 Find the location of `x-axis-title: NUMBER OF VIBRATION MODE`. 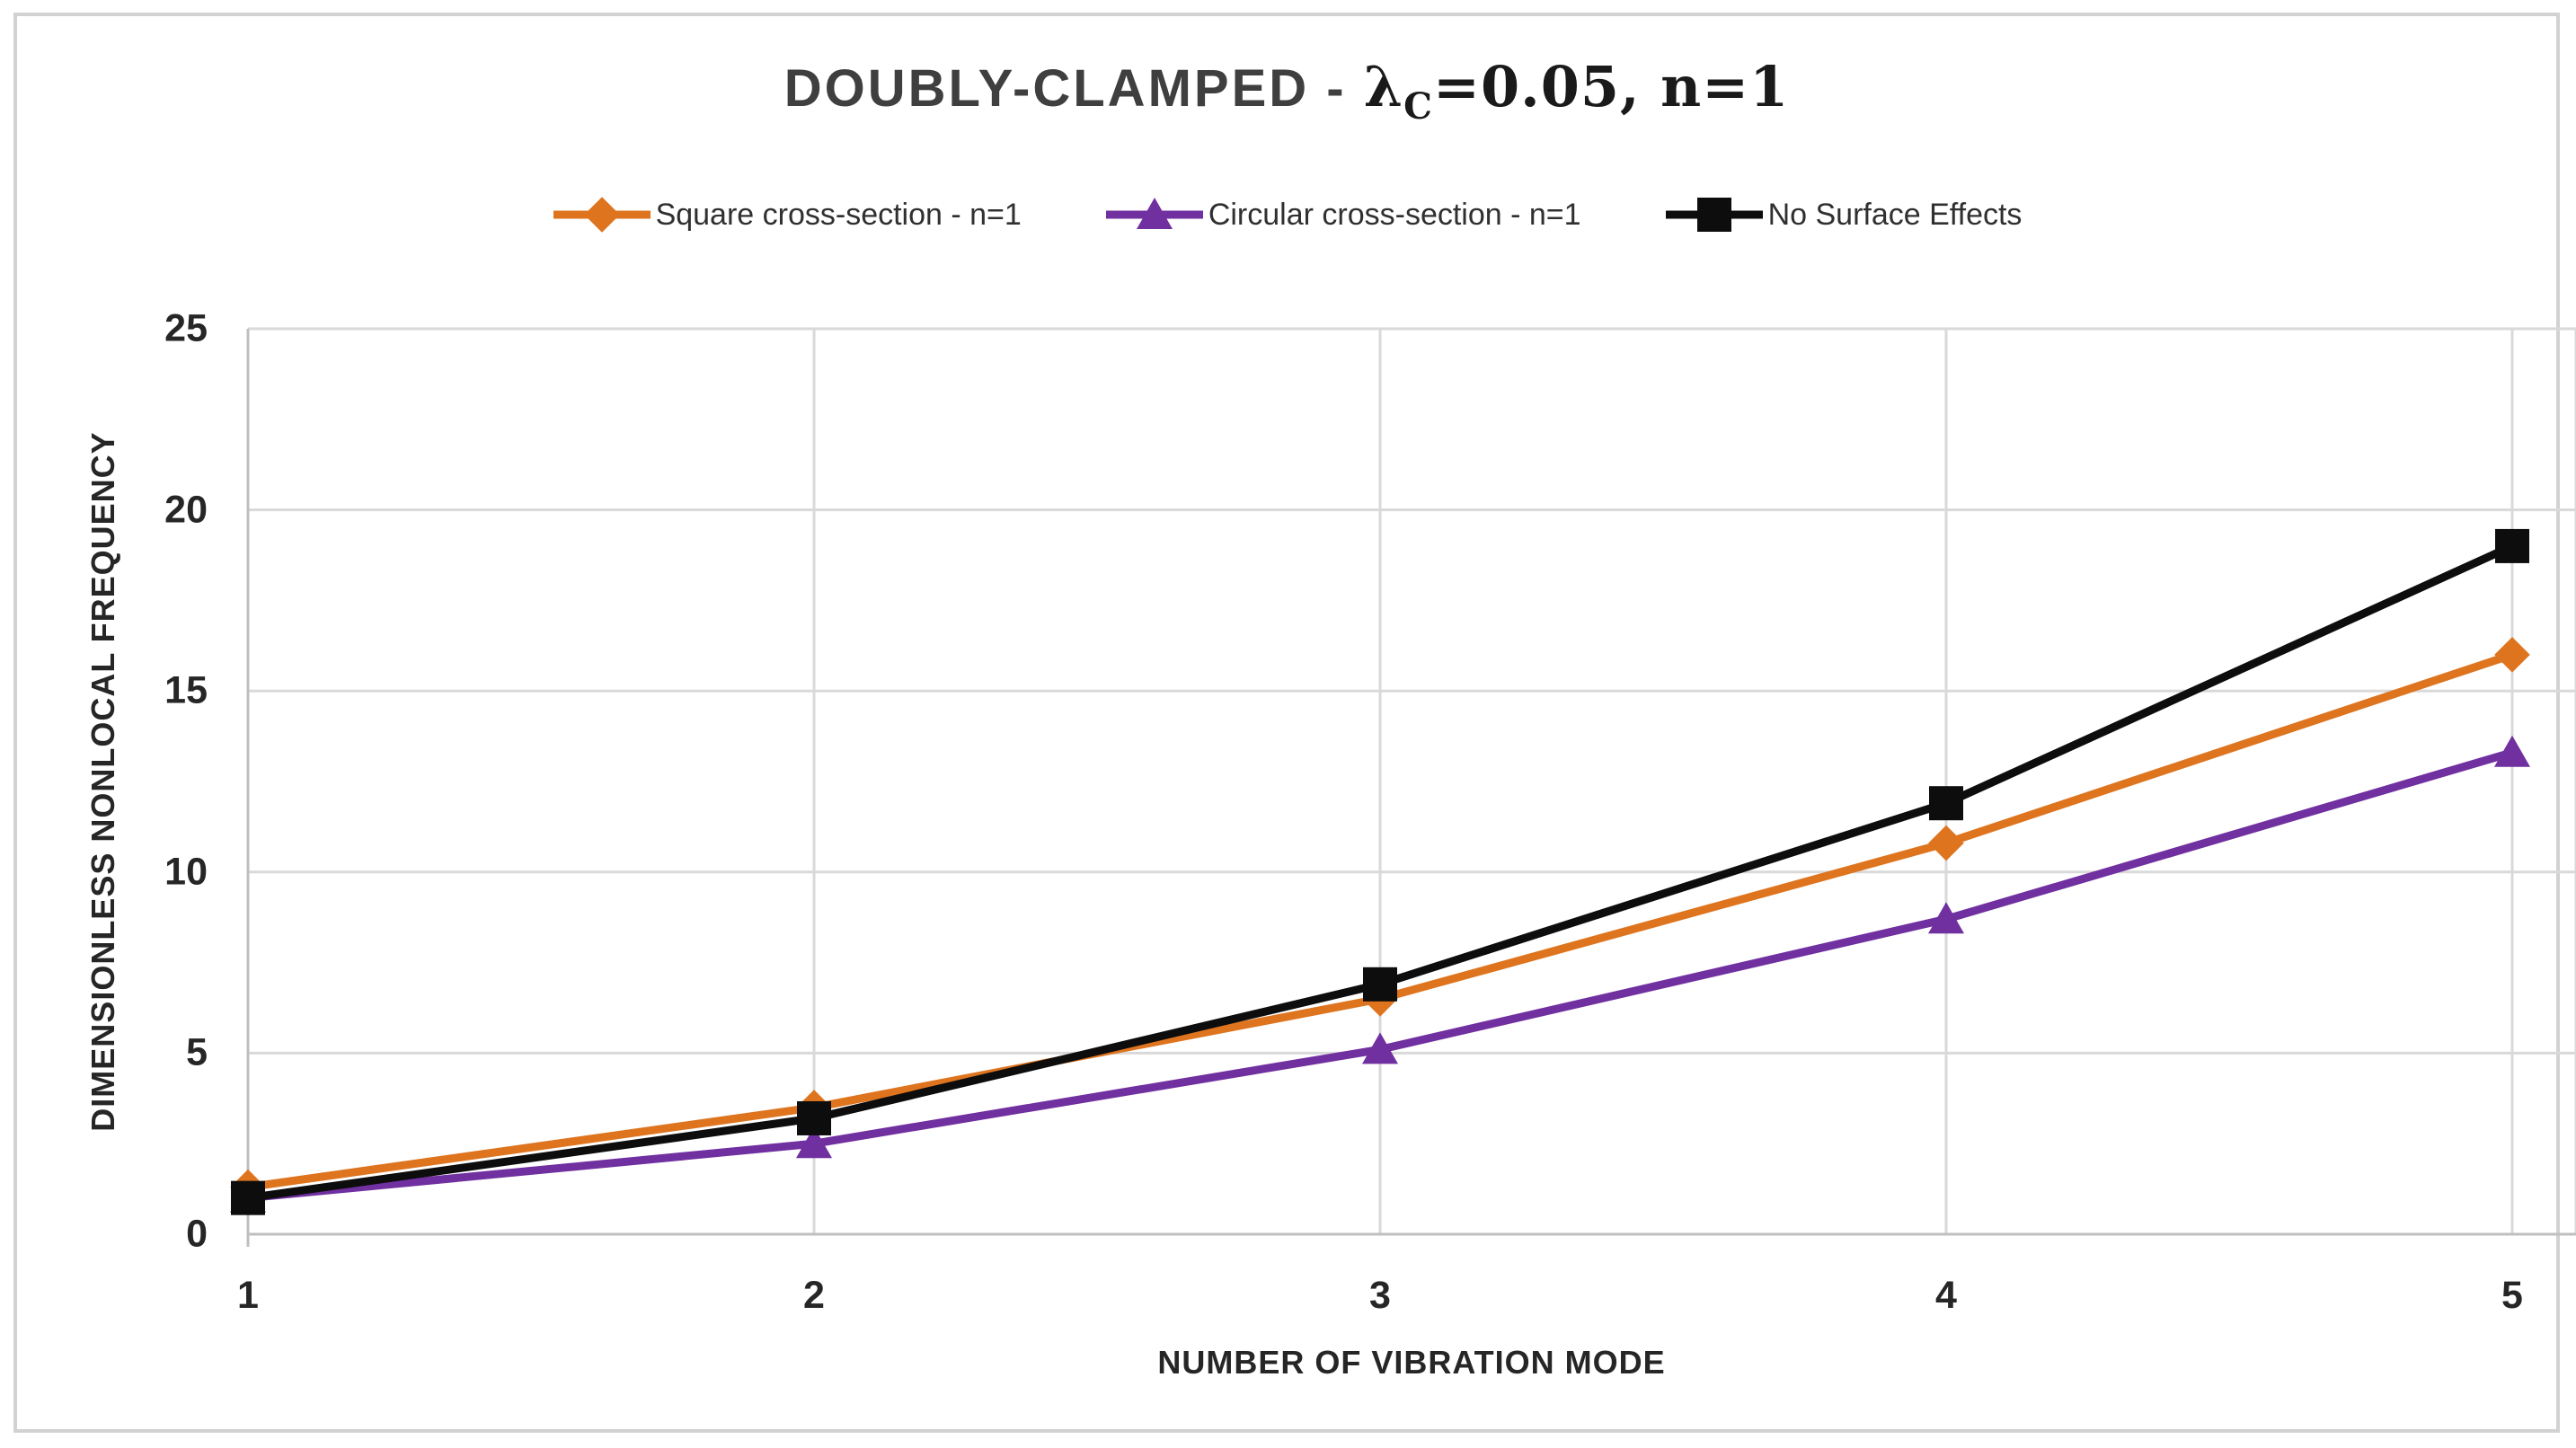

x-axis-title: NUMBER OF VIBRATION MODE is located at coordinates (1412, 1363).